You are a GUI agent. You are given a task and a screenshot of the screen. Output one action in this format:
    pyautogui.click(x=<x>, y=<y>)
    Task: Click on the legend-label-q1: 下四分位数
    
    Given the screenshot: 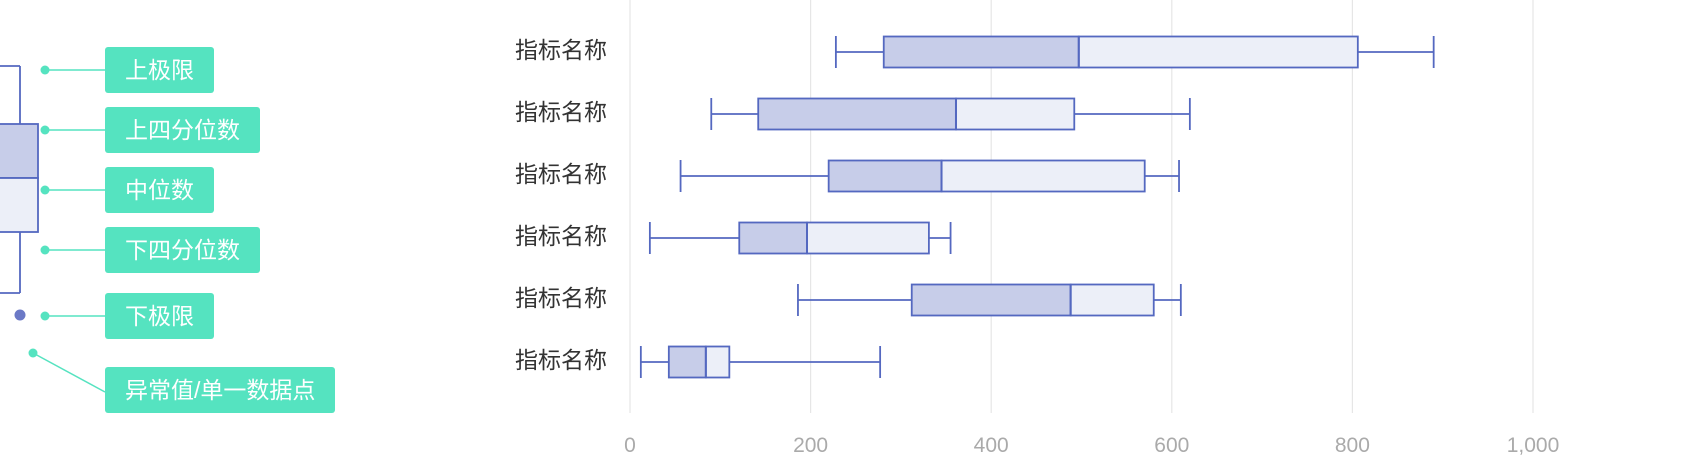 What is the action you would take?
    pyautogui.click(x=182, y=250)
    